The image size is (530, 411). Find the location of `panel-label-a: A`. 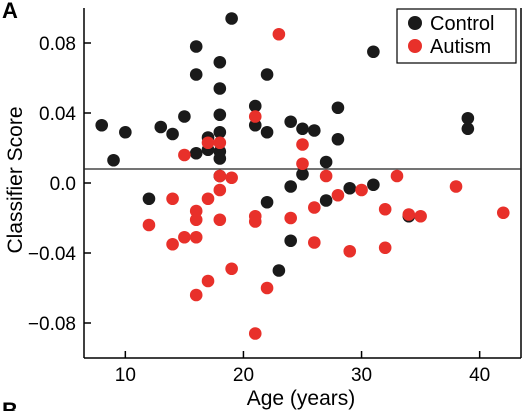

panel-label-a: A is located at coordinates (10, 11).